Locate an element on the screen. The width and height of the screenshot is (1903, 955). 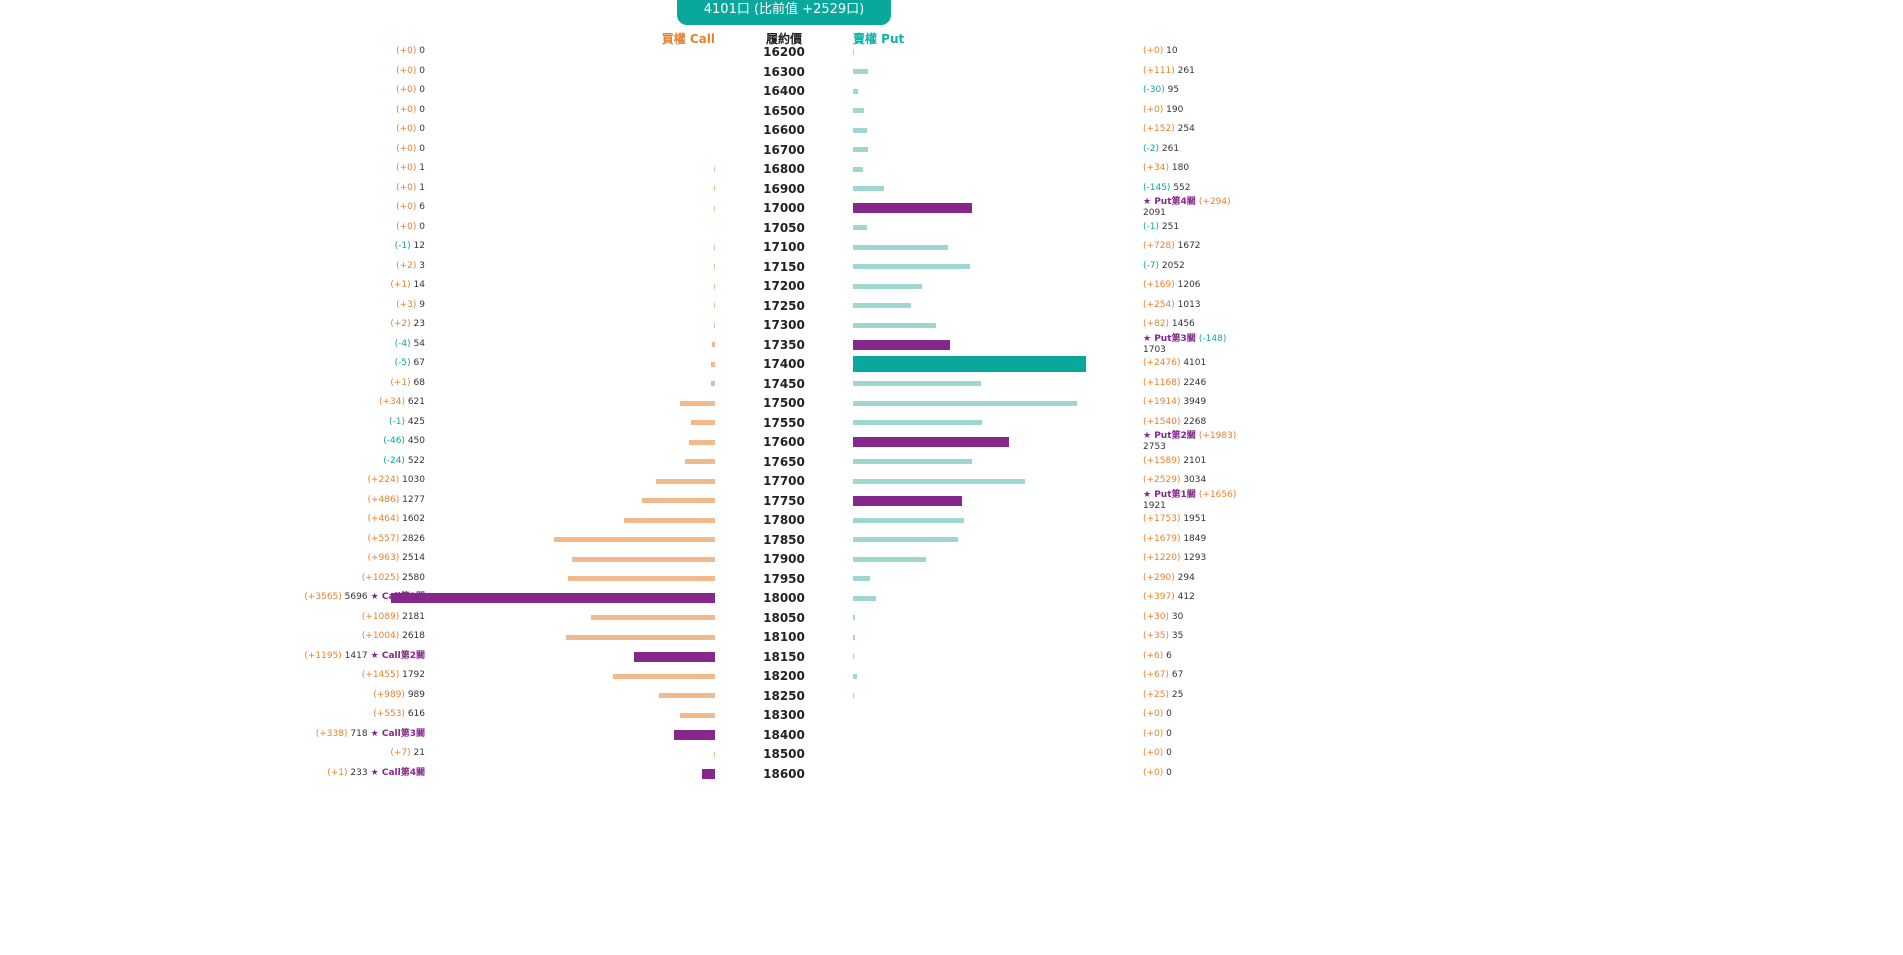
put-value: 2101 is located at coordinates (1193, 460).